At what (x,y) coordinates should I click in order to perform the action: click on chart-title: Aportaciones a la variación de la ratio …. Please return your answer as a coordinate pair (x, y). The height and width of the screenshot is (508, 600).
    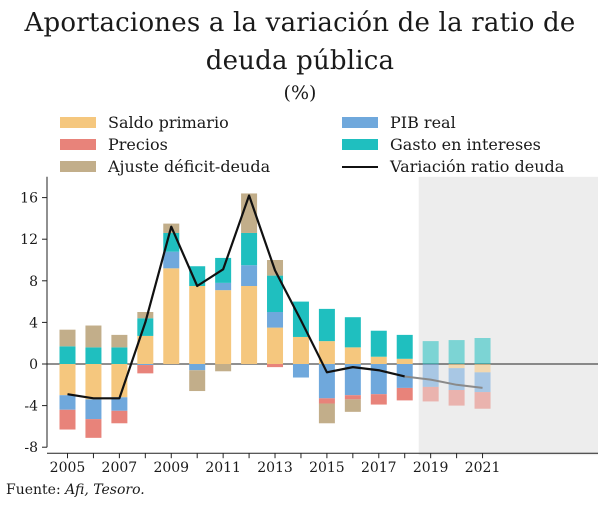
    Looking at the image, I should click on (300, 42).